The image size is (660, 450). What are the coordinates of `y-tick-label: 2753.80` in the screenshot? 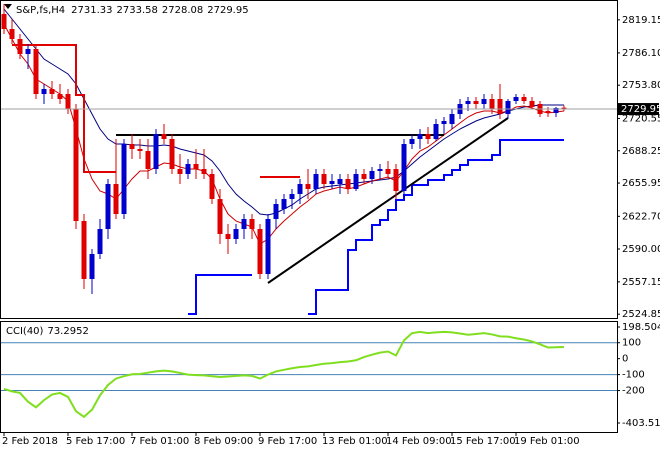 It's located at (641, 85).